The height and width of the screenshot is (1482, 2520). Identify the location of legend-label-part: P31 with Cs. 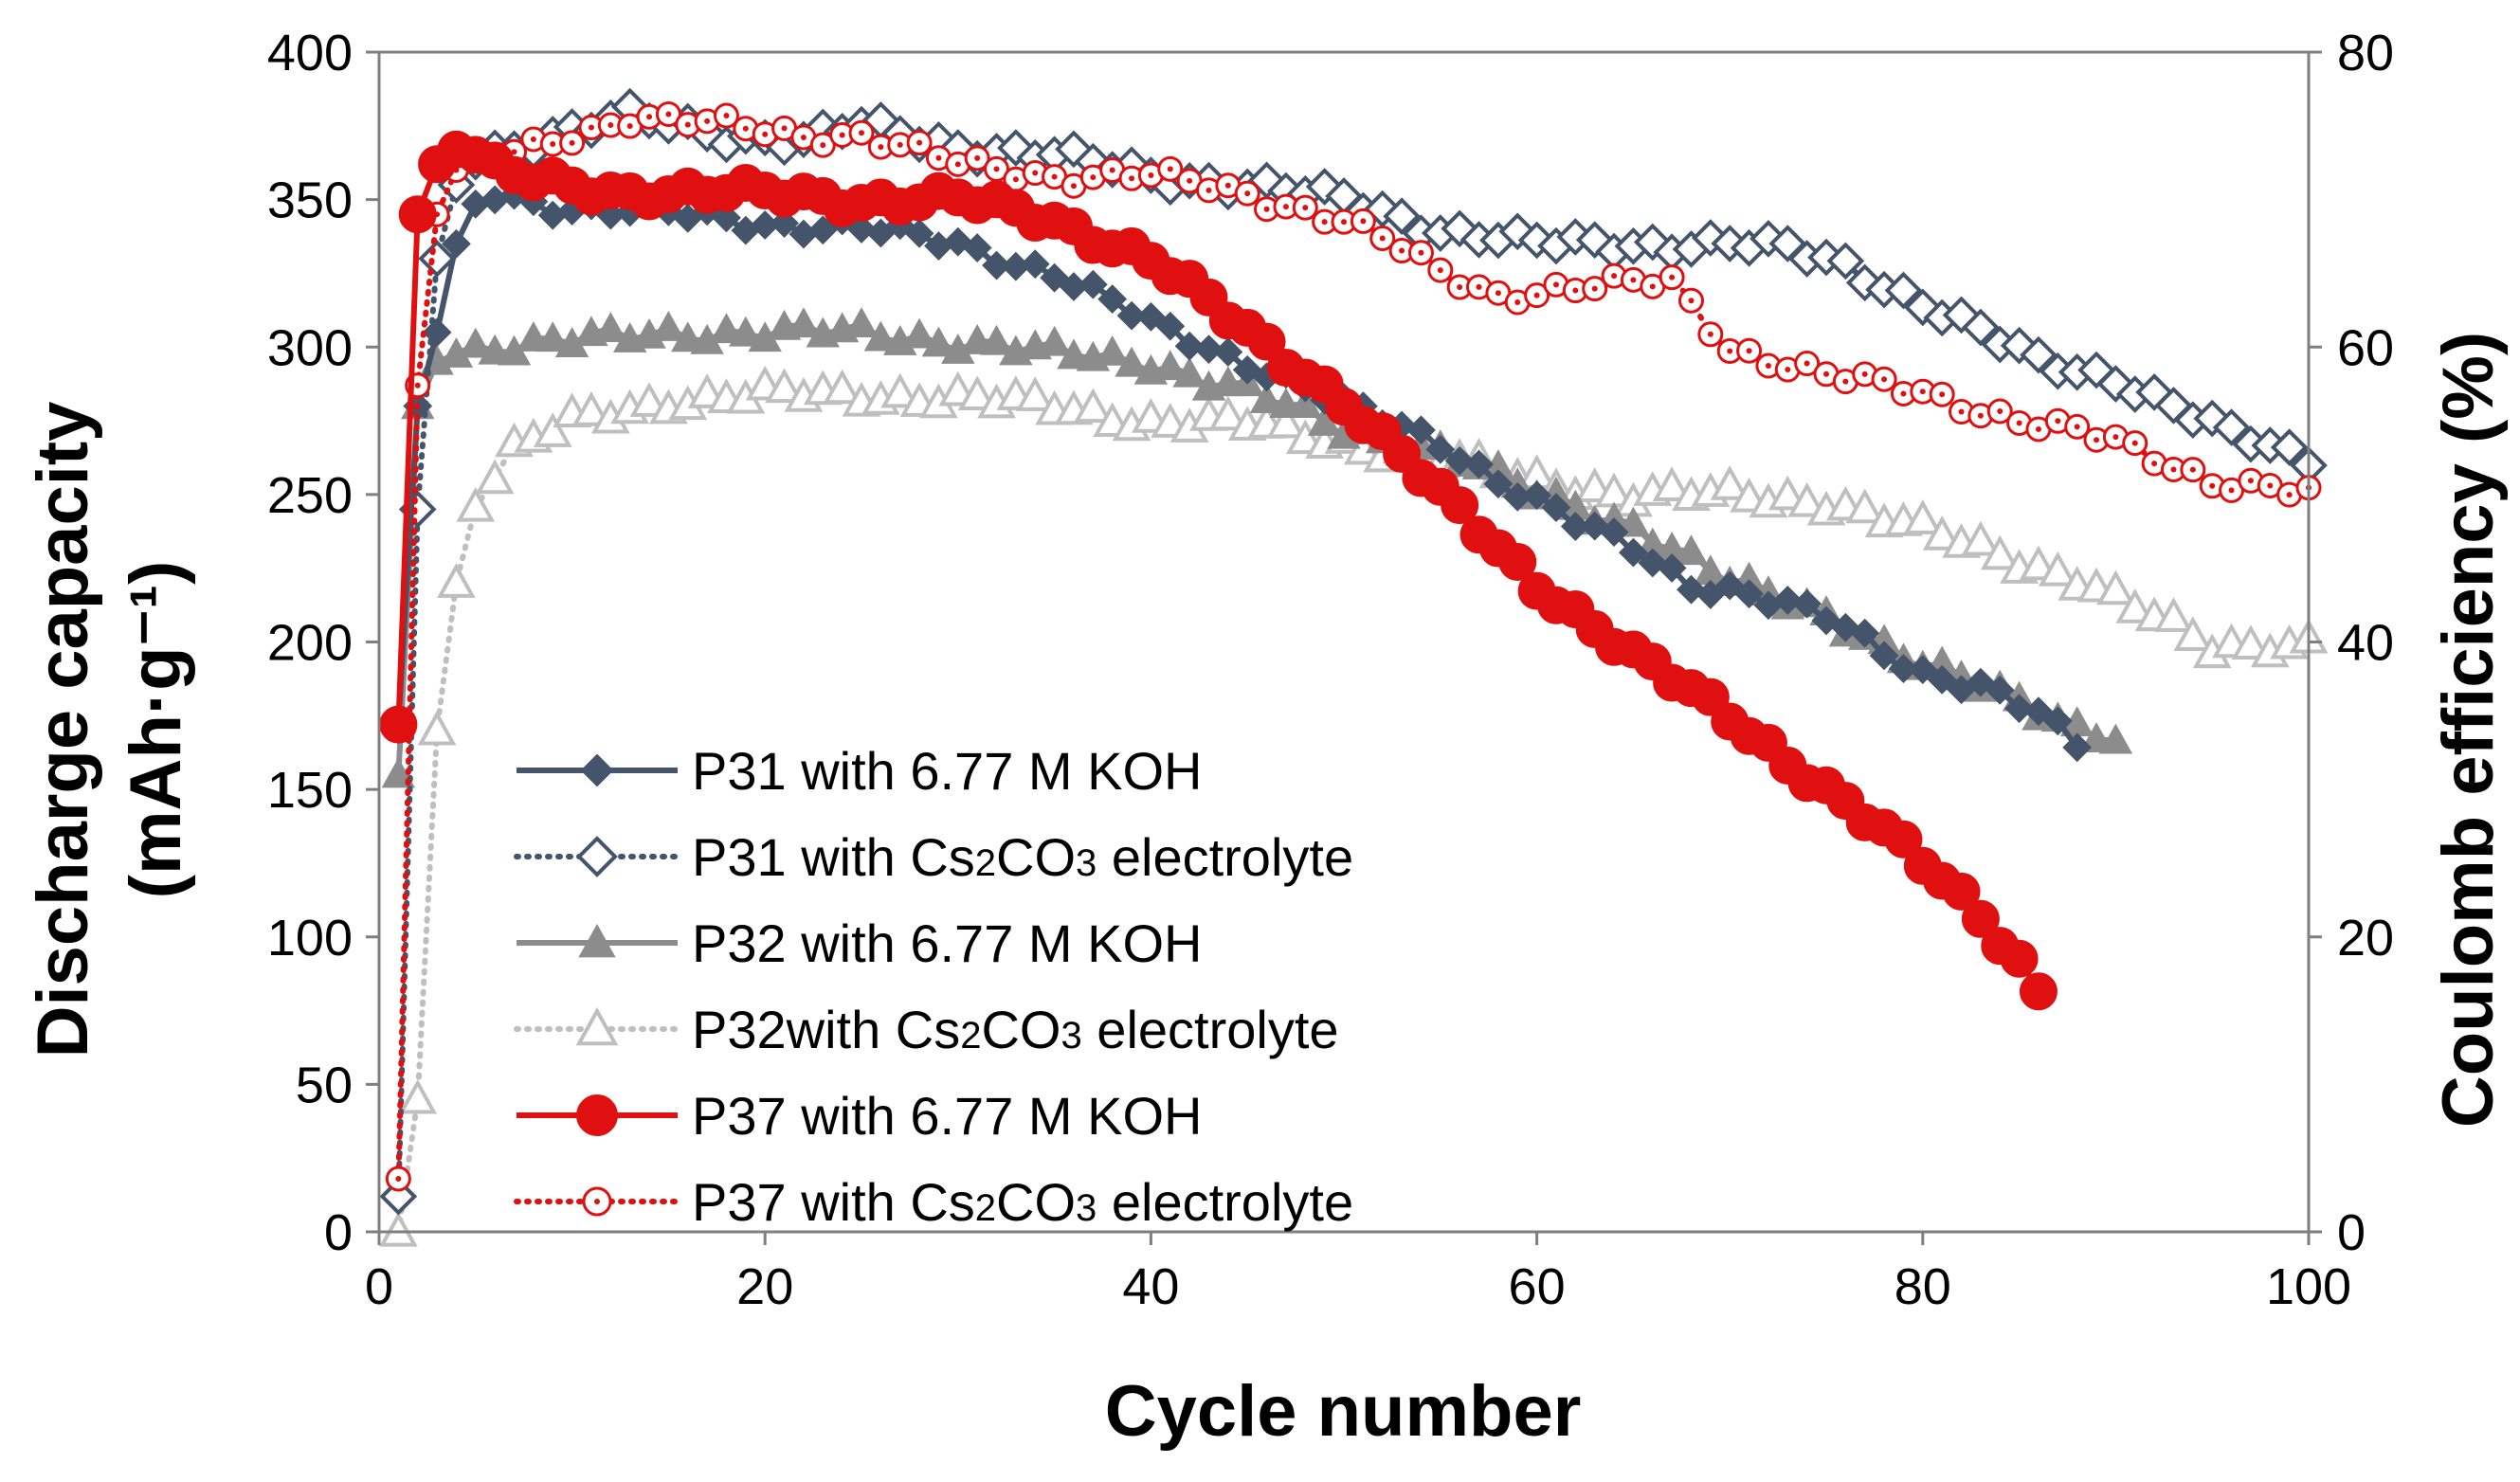
(834, 857).